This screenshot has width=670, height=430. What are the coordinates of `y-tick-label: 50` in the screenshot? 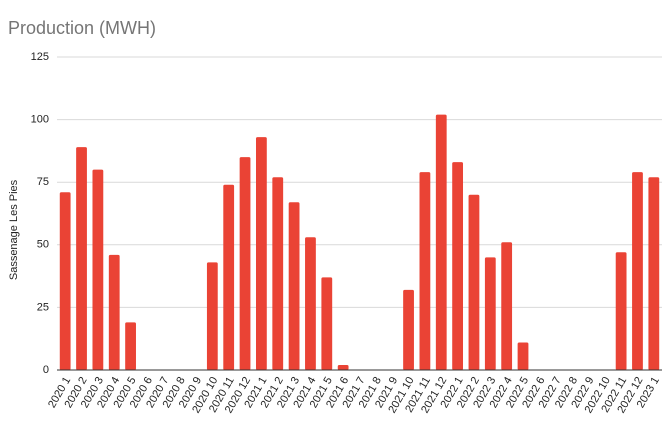 It's located at (43, 245).